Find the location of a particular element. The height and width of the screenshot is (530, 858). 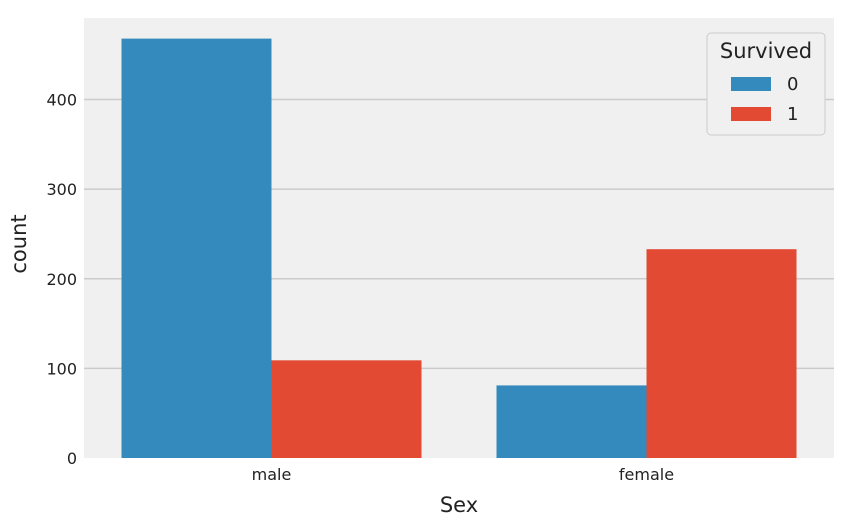

y-tick-label: 0 is located at coordinates (72, 458).